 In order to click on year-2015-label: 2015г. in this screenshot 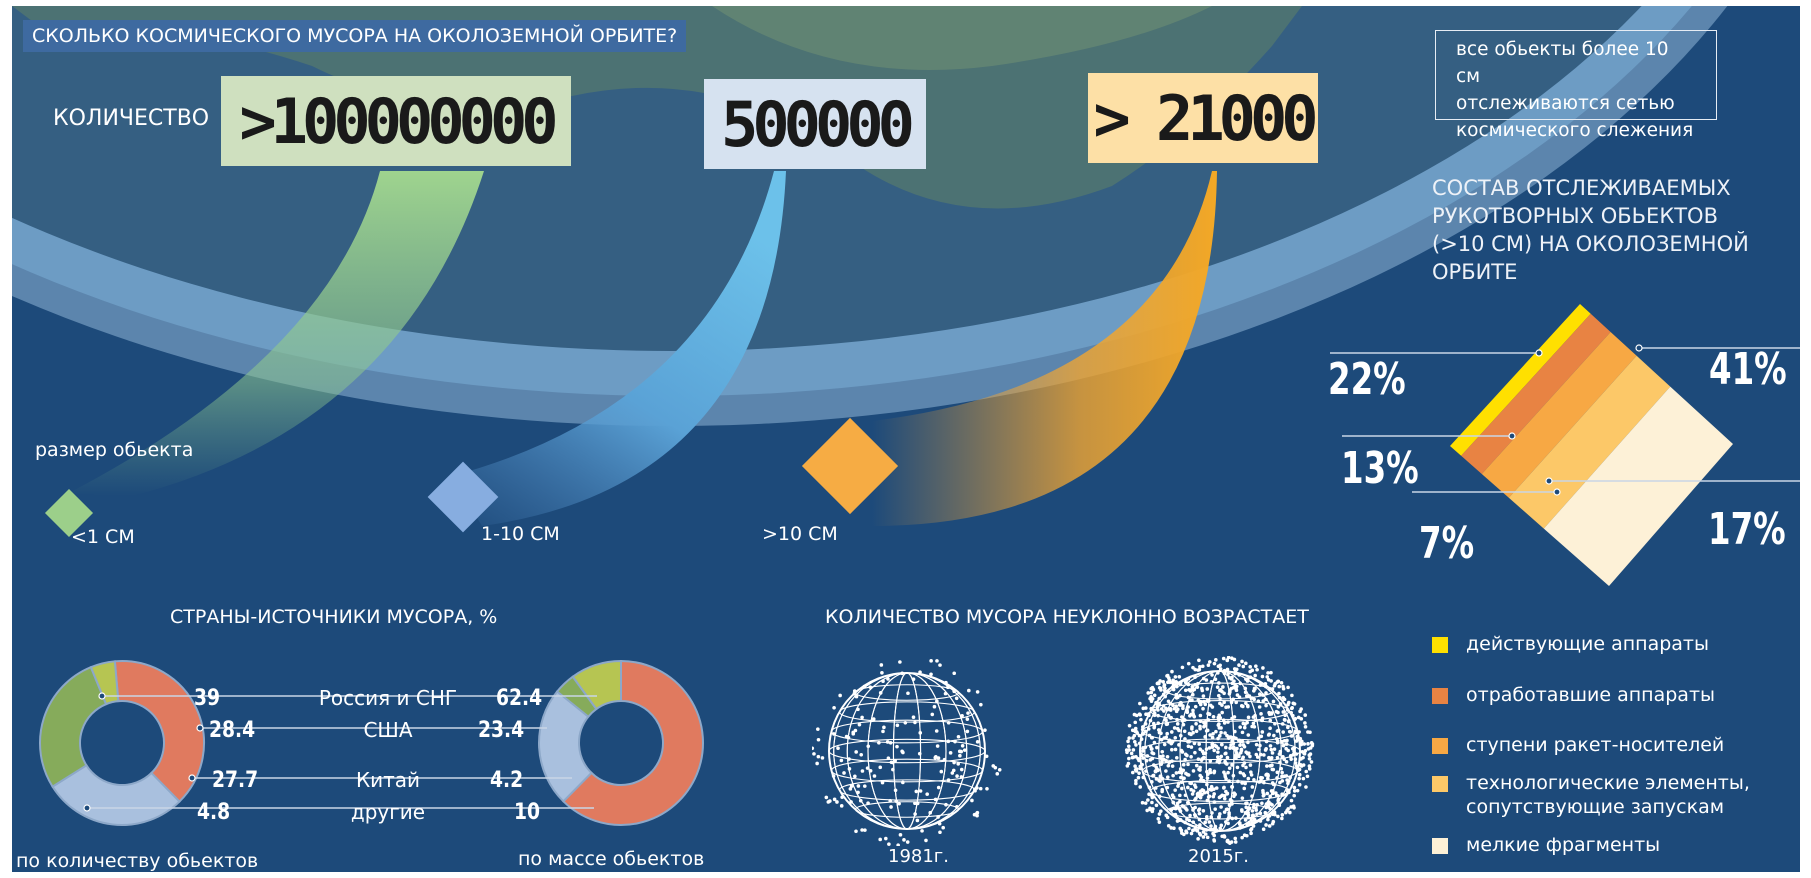, I will do `click(1218, 856)`.